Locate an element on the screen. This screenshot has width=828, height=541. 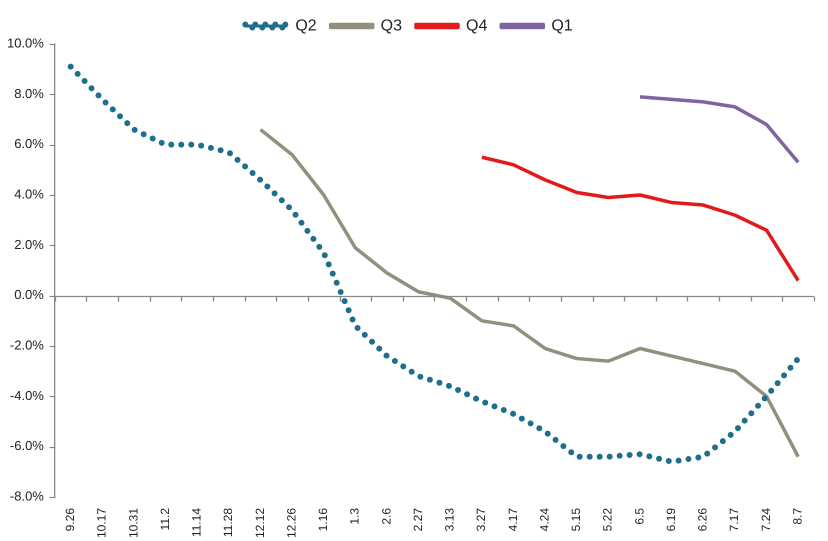
legend-label: Q2 is located at coordinates (306, 25).